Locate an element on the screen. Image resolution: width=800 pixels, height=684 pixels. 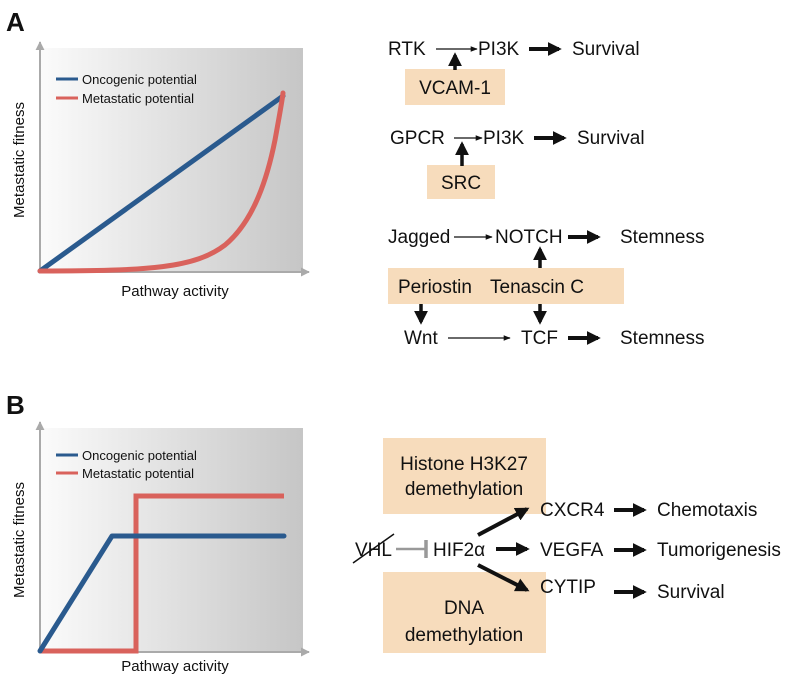
node-tumorigenesis: Tumorigenesis is located at coordinates (719, 550).